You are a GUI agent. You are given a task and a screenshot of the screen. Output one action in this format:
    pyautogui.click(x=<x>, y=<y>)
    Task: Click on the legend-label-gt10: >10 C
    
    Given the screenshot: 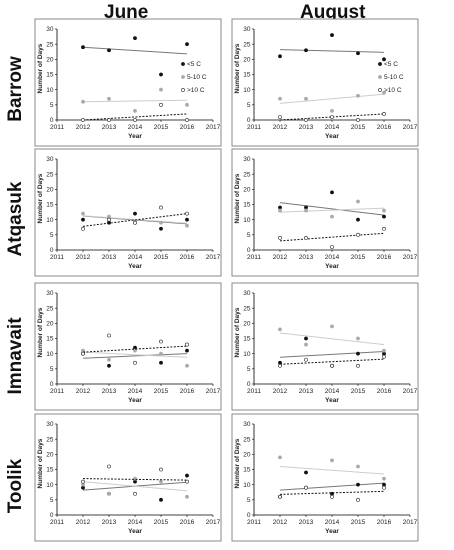 What is the action you would take?
    pyautogui.click(x=196, y=90)
    